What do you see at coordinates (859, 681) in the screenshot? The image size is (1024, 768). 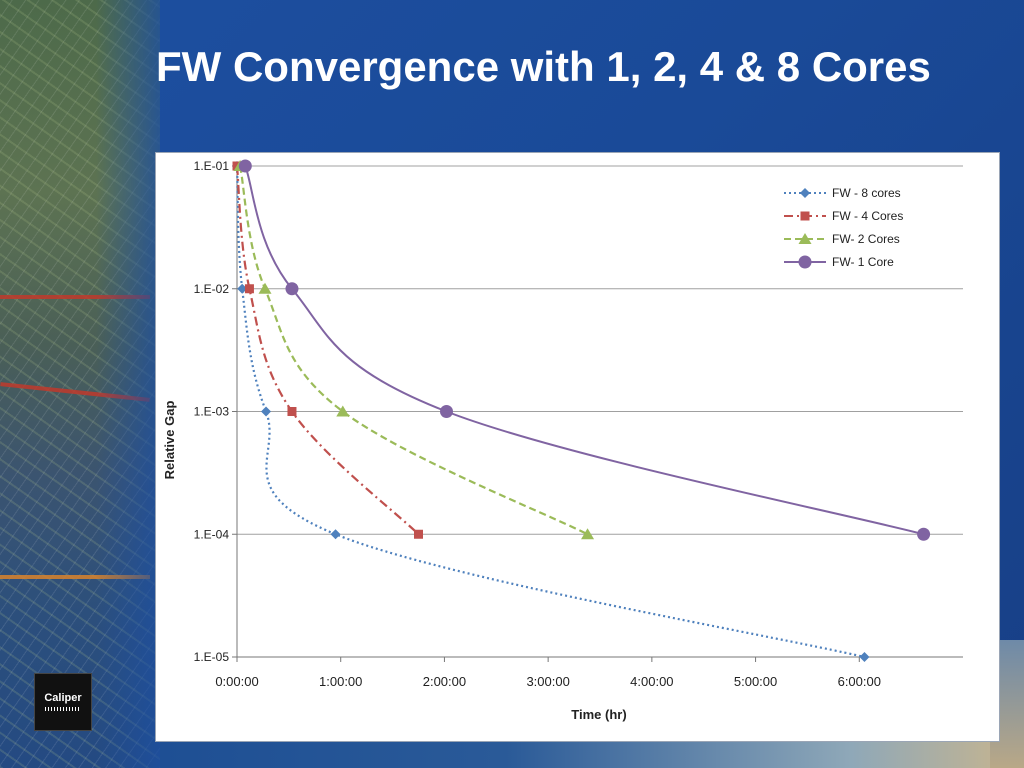 I see `x-tick-label: 6:00:00` at bounding box center [859, 681].